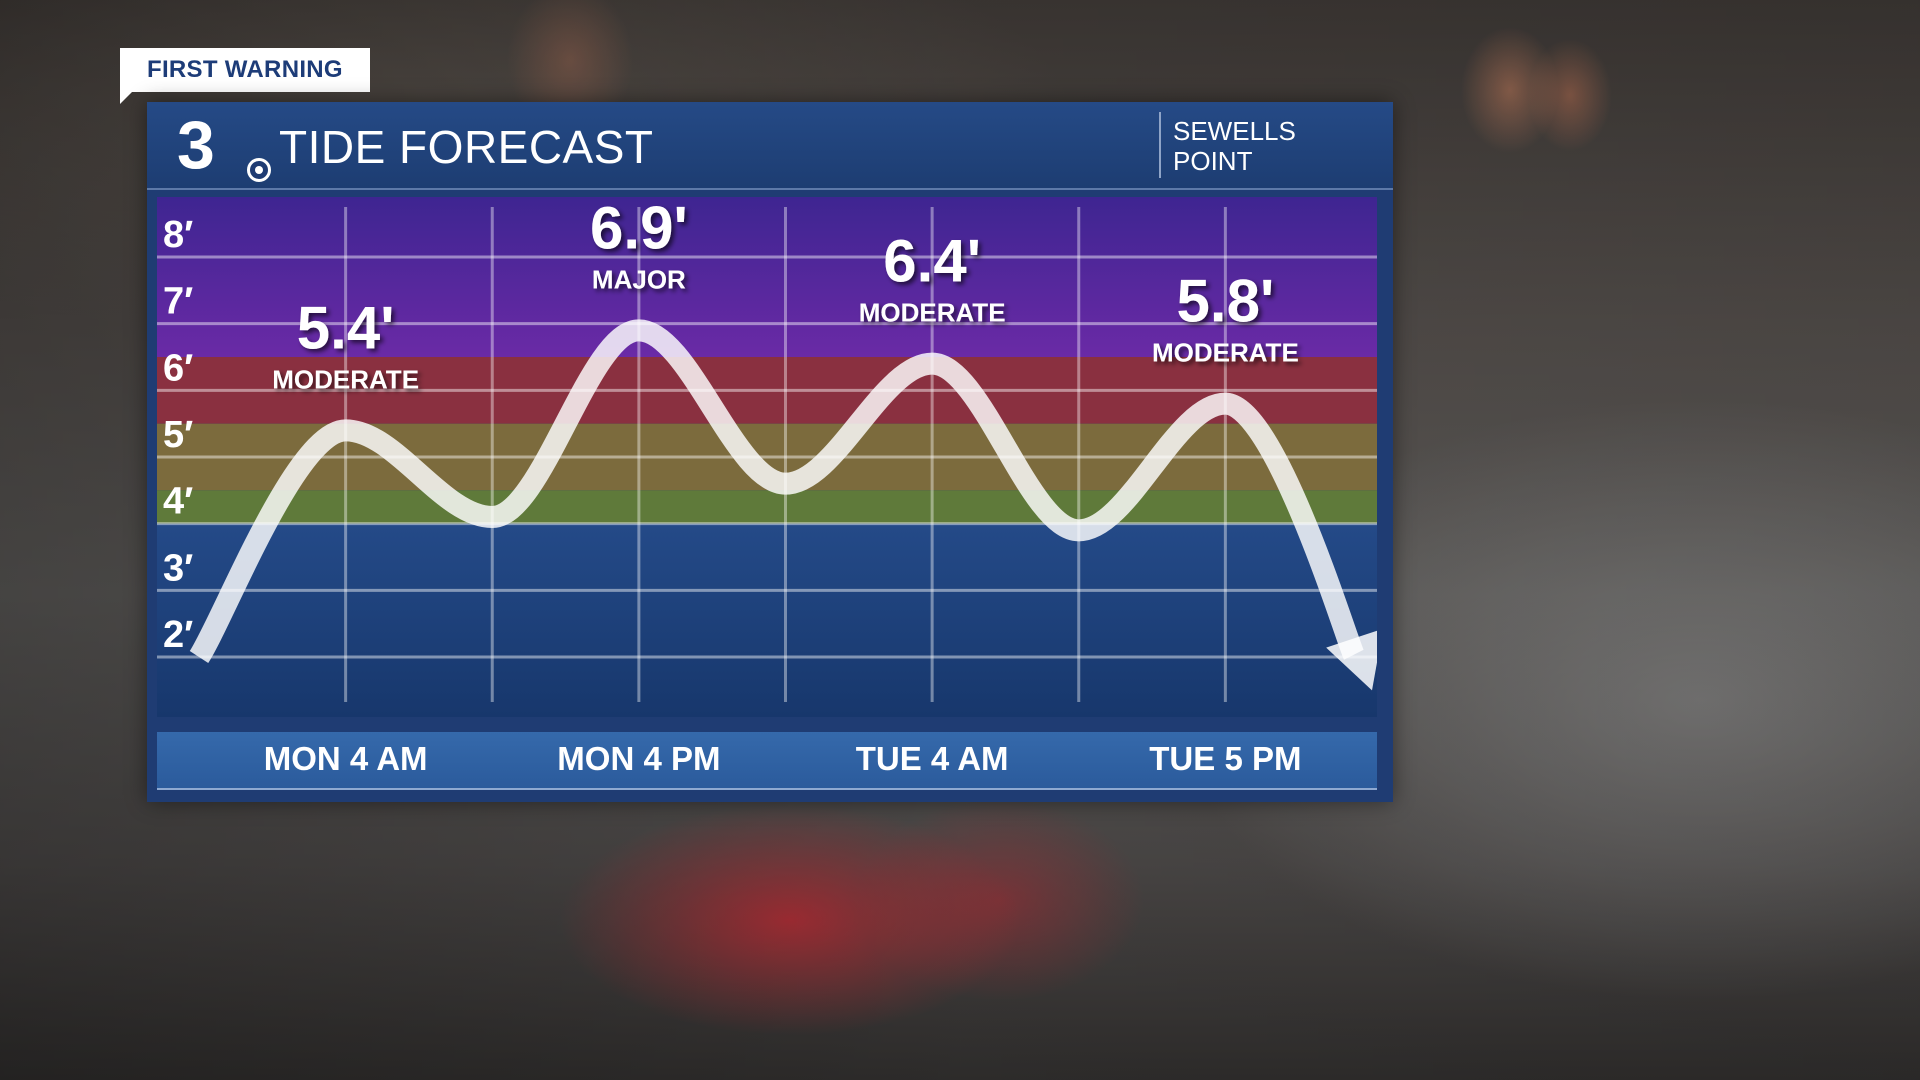 The image size is (1920, 1080). Describe the element at coordinates (1351, 660) in the screenshot. I see `tide-arrowhead` at that location.